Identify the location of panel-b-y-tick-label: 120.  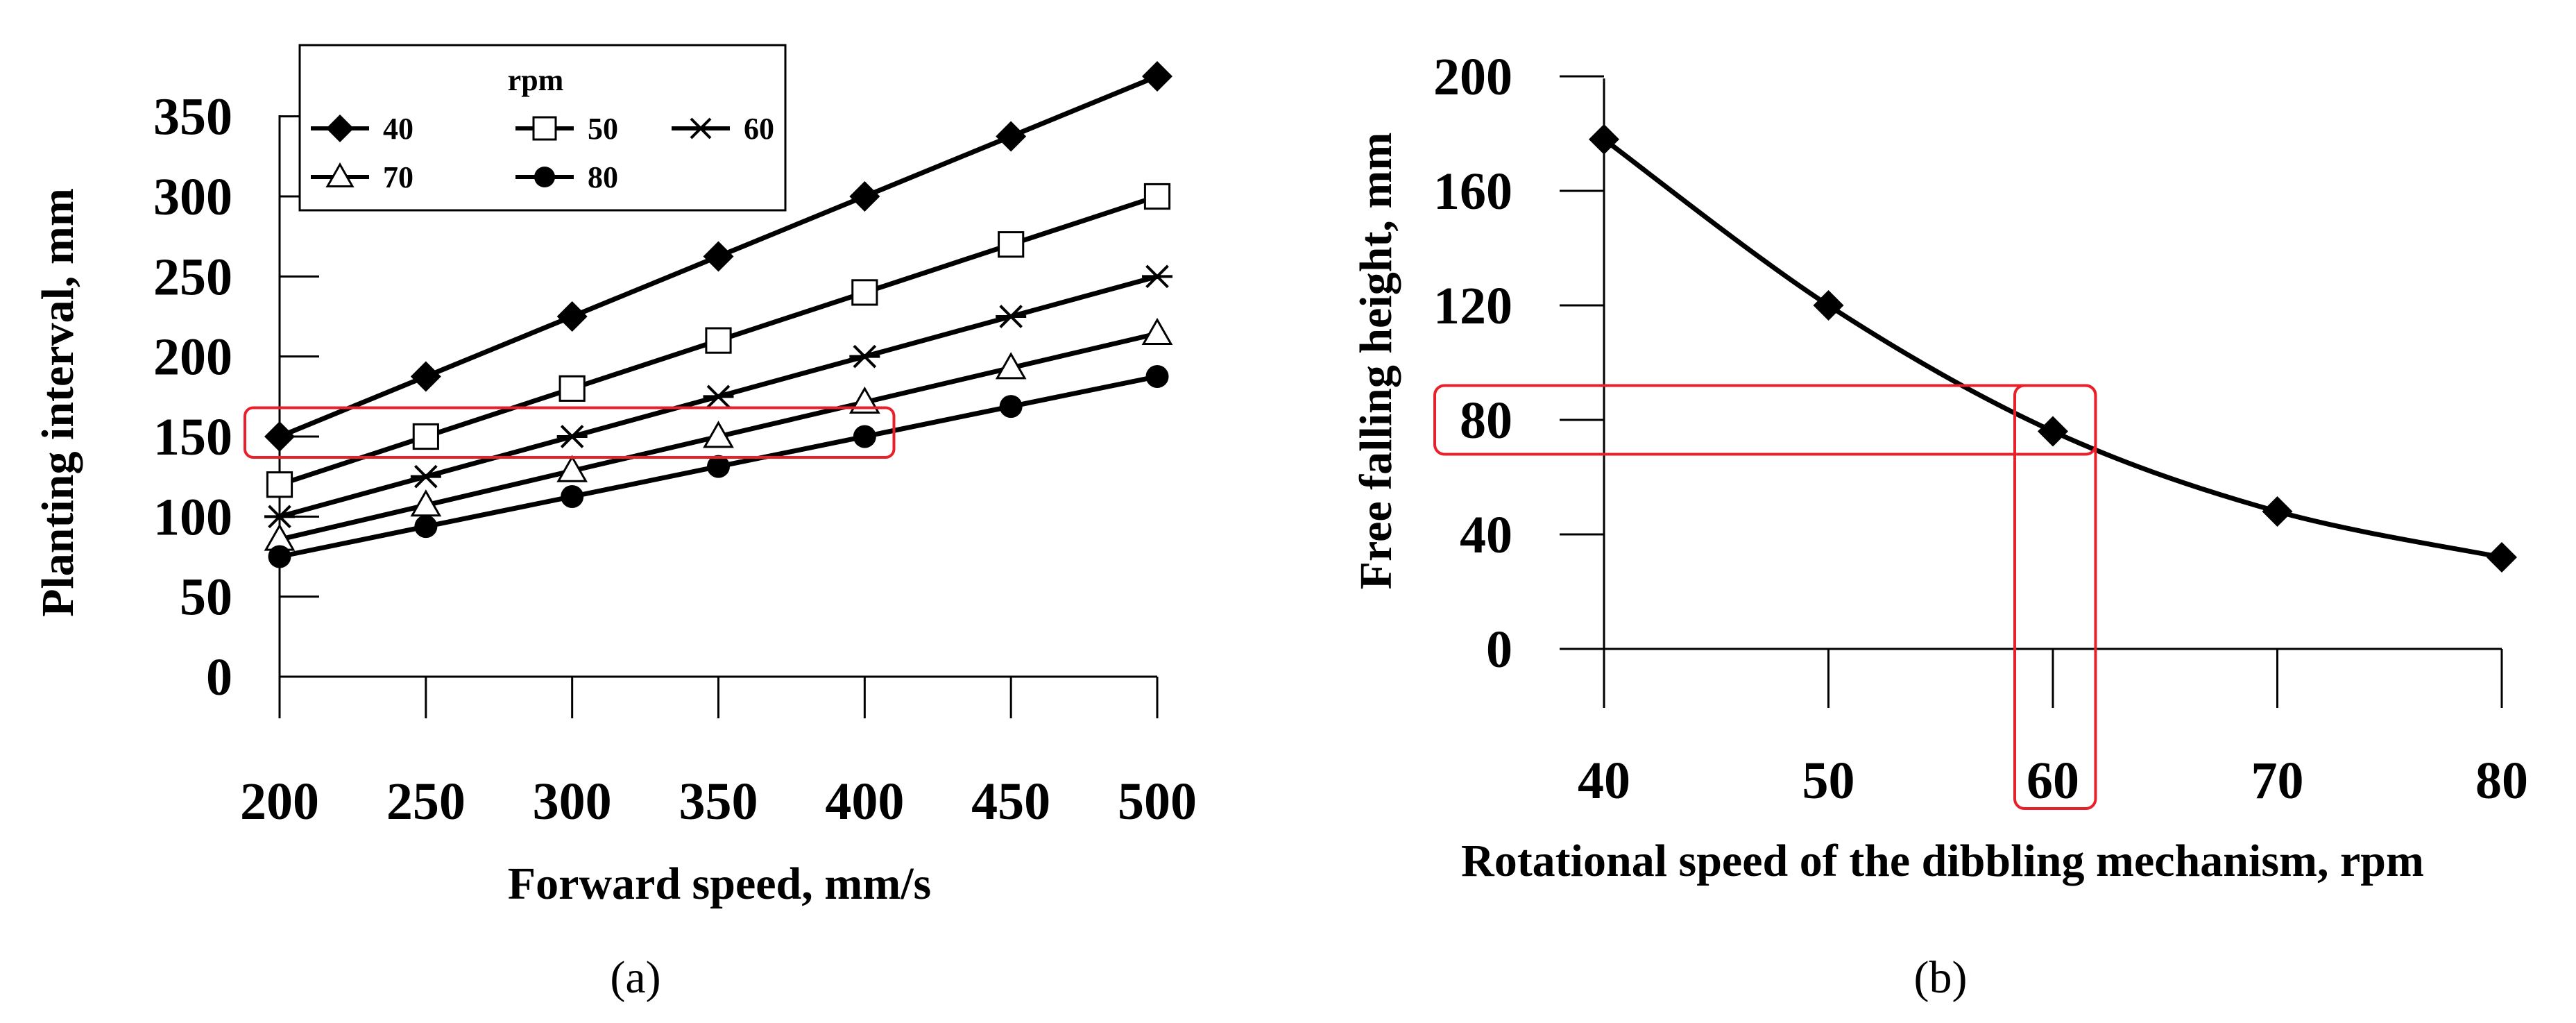
(1472, 306).